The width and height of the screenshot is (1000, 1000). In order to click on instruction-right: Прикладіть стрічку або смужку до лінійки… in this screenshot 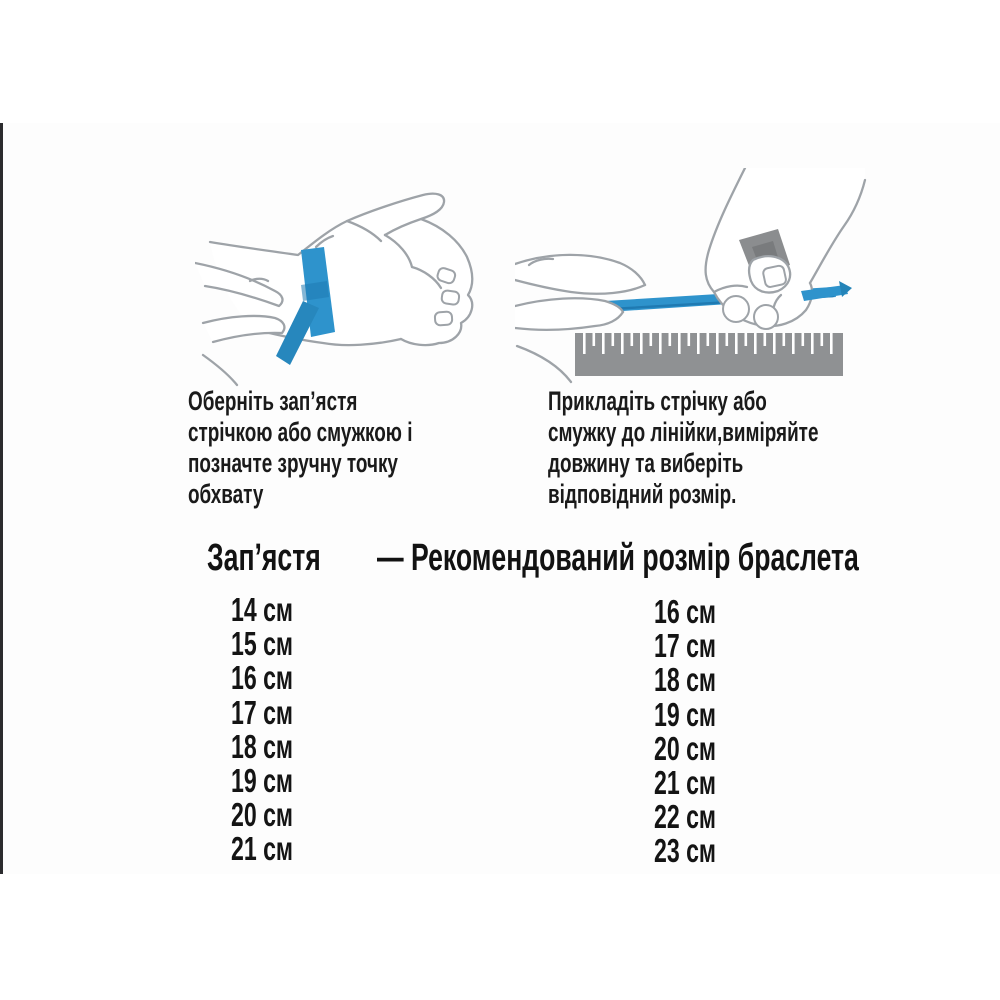, I will do `click(683, 448)`.